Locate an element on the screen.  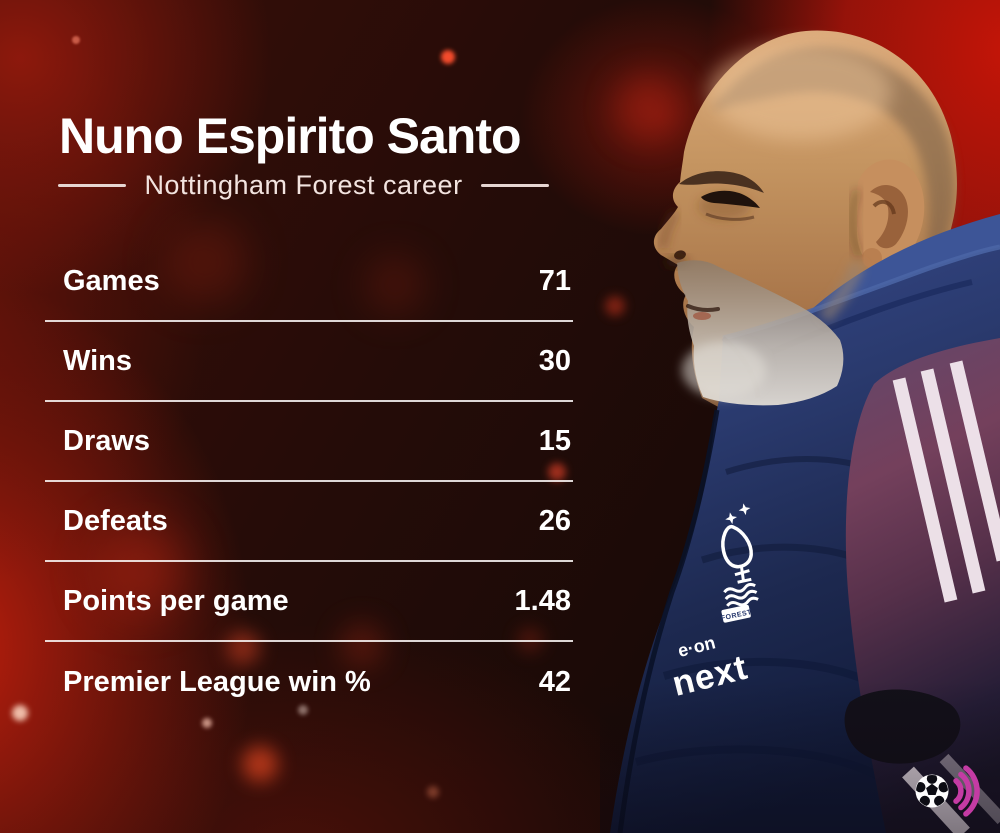
eye is located at coordinates (730, 199).